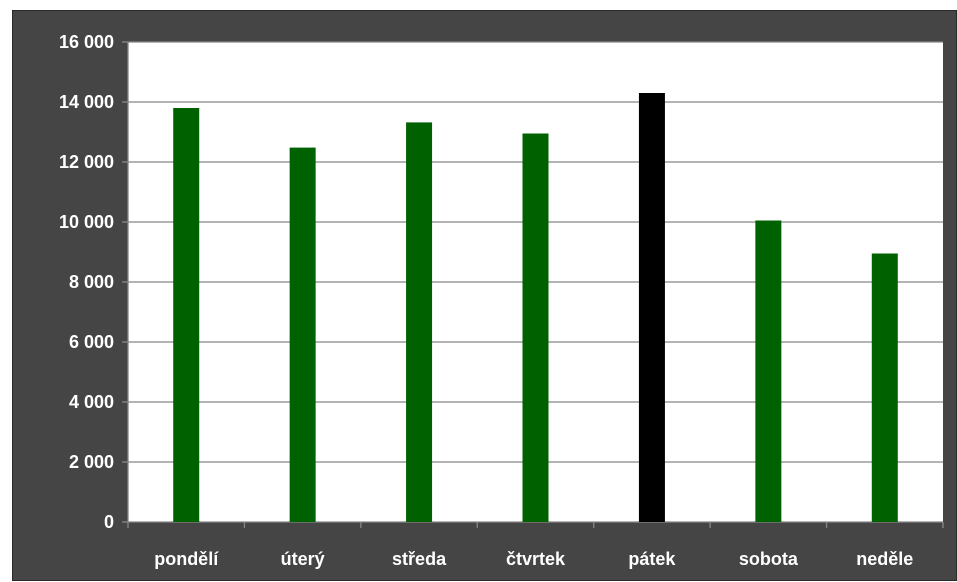  What do you see at coordinates (86, 102) in the screenshot?
I see `y-tick-label: 14 000` at bounding box center [86, 102].